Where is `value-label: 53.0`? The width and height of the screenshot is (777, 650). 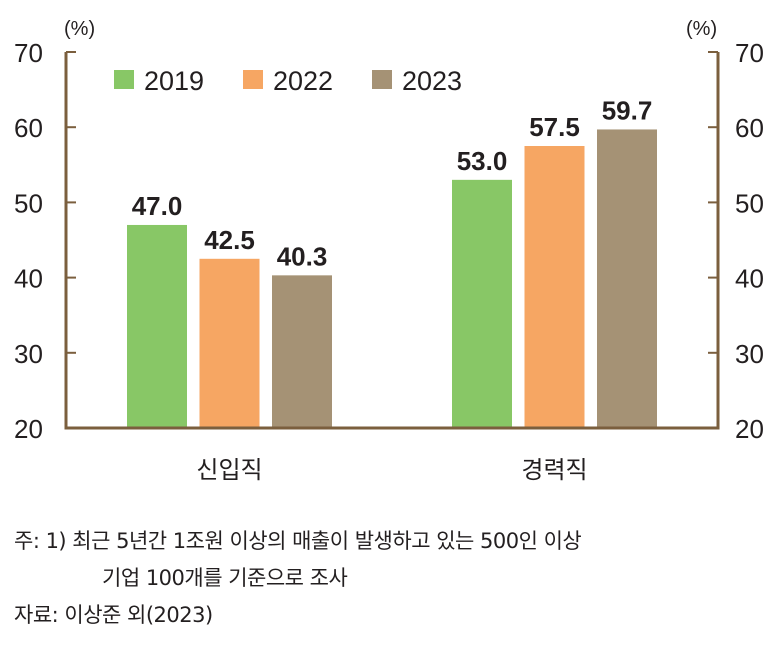 value-label: 53.0 is located at coordinates (482, 161).